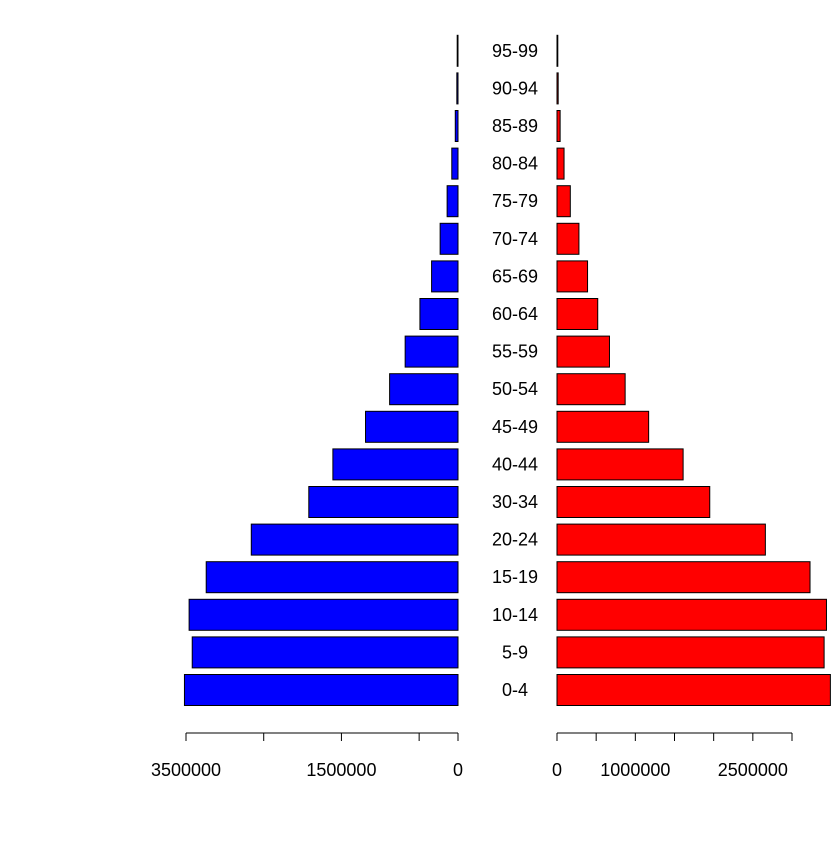 This screenshot has width=840, height=845. I want to click on left-axis-tick-label: 3500000, so click(186, 770).